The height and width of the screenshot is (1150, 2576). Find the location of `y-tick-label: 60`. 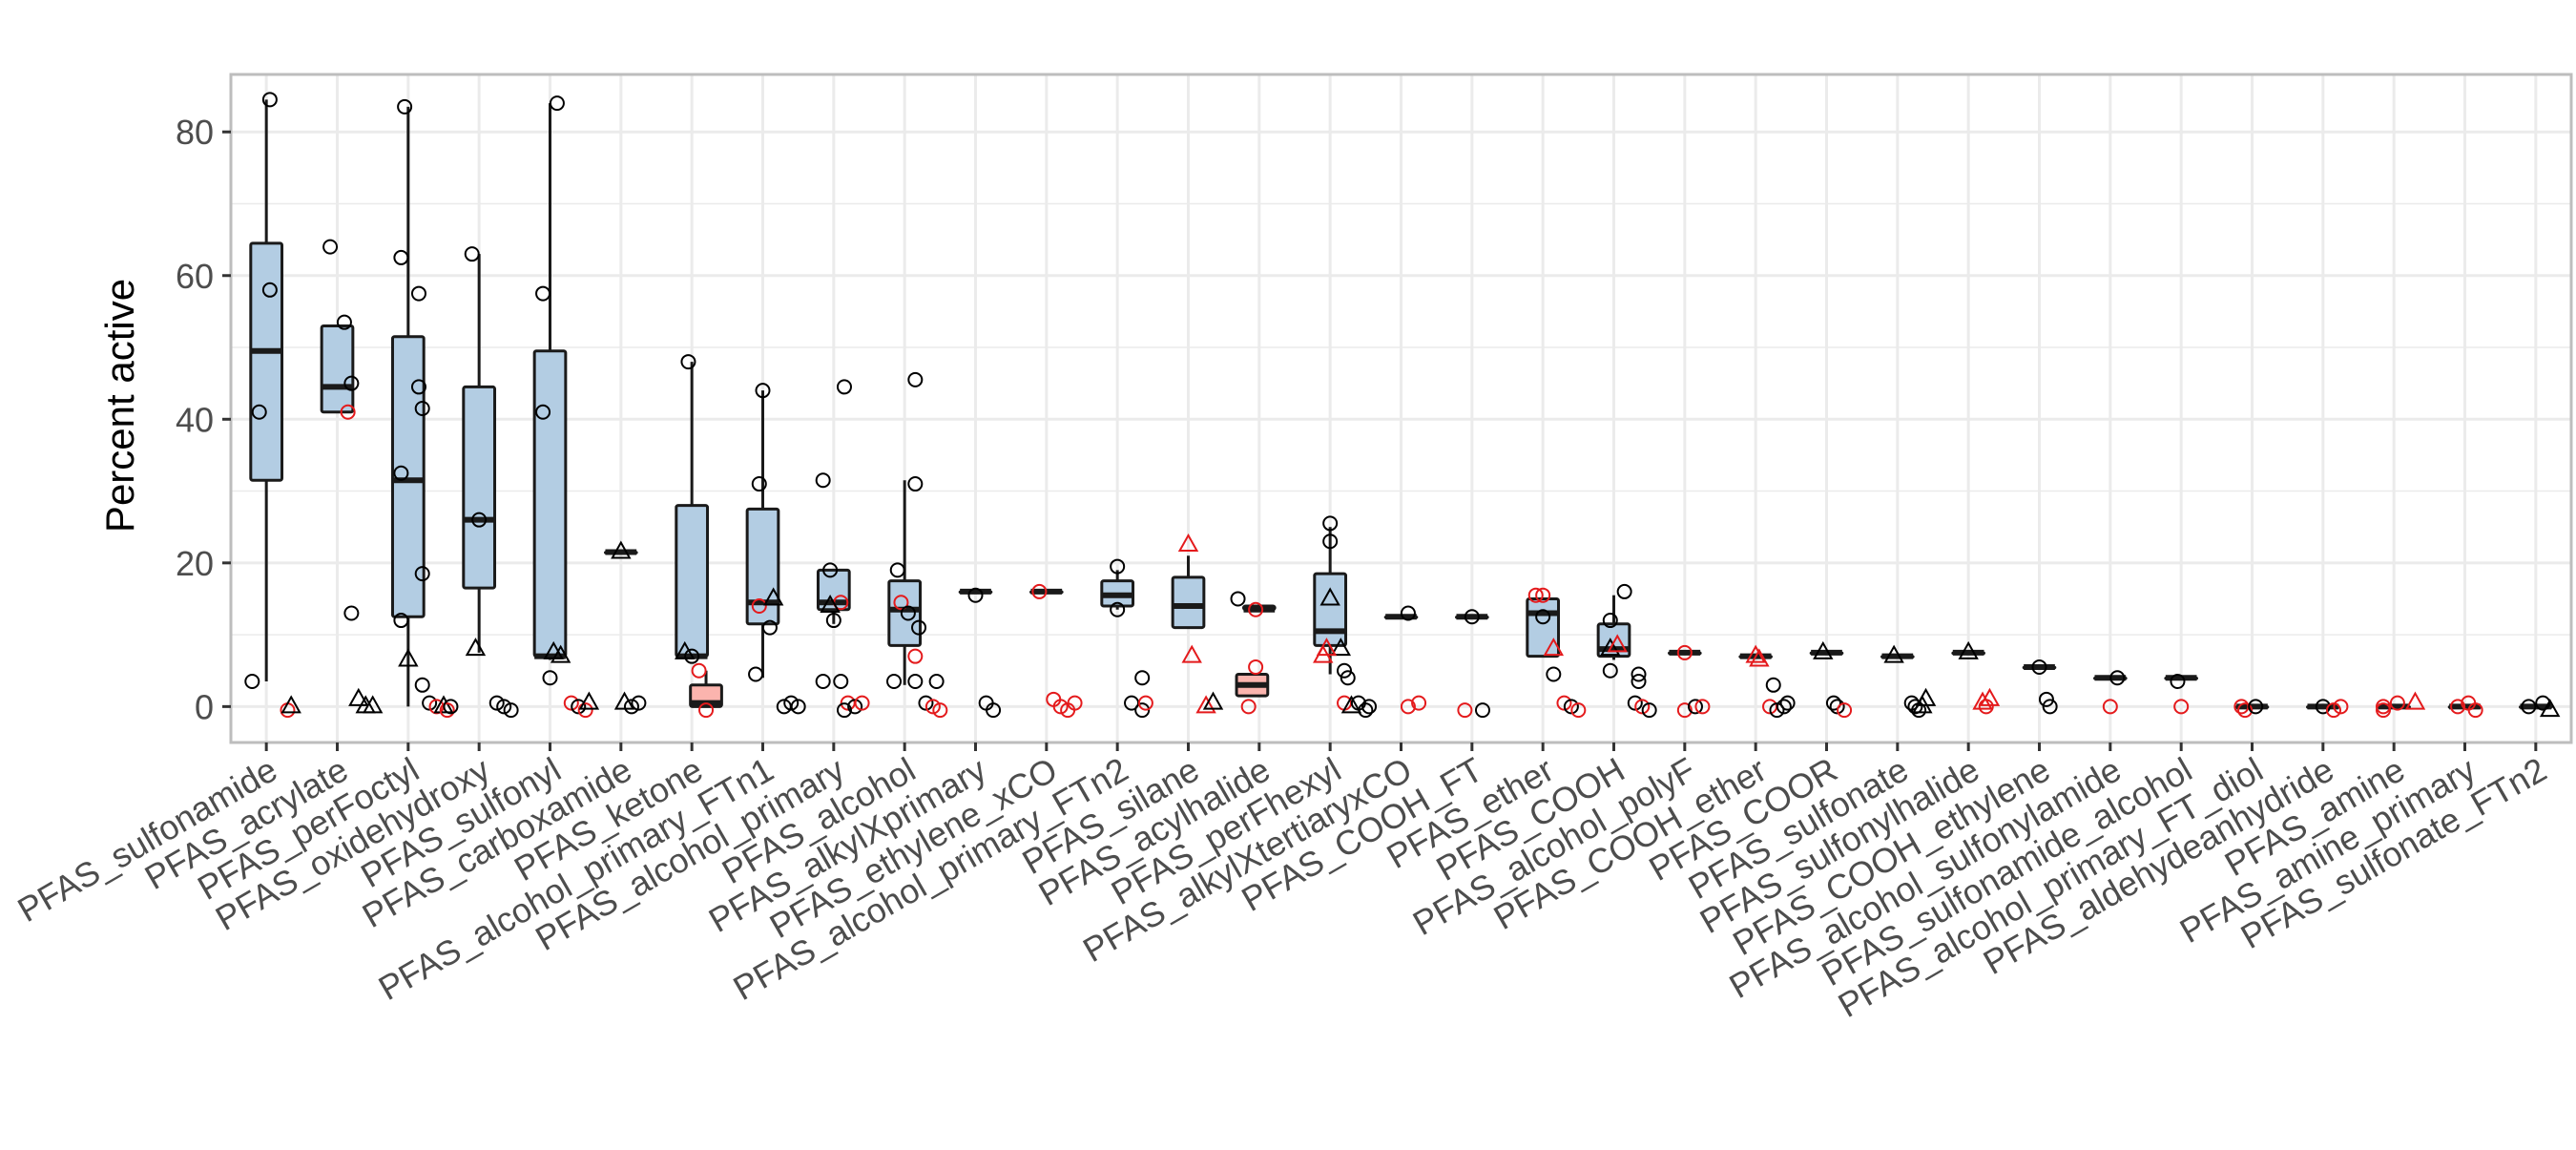

y-tick-label: 60 is located at coordinates (195, 276).